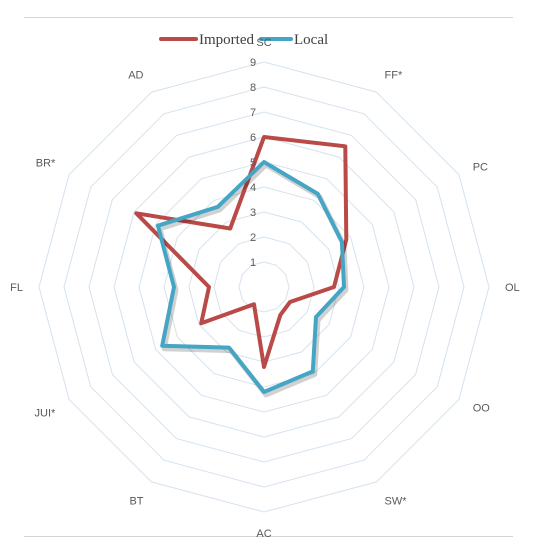  What do you see at coordinates (201, 323) in the screenshot?
I see `data-point-imported-jui` at bounding box center [201, 323].